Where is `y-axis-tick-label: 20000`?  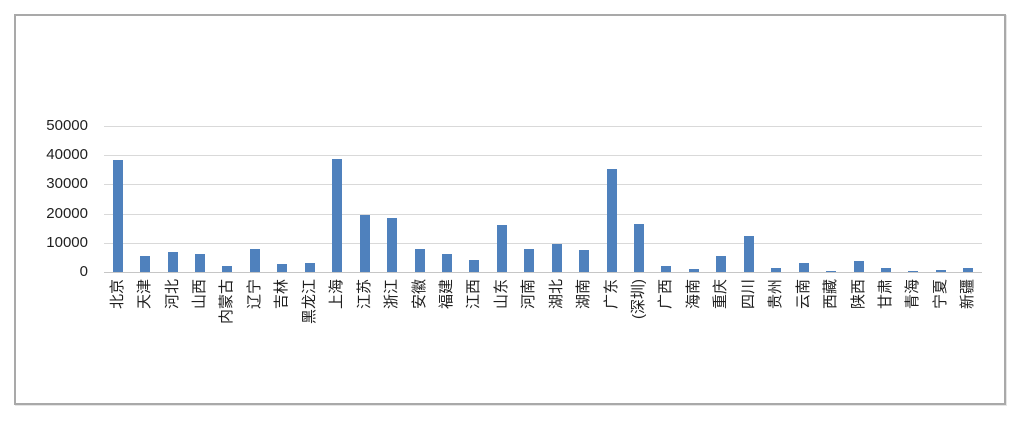
y-axis-tick-label: 20000 is located at coordinates (67, 213).